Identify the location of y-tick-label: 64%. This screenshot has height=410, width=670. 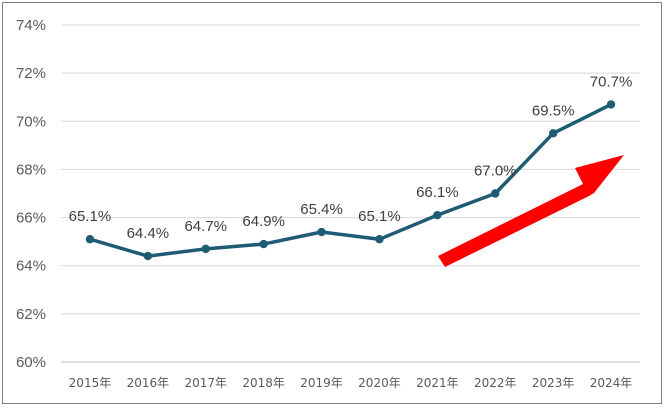
(31, 266).